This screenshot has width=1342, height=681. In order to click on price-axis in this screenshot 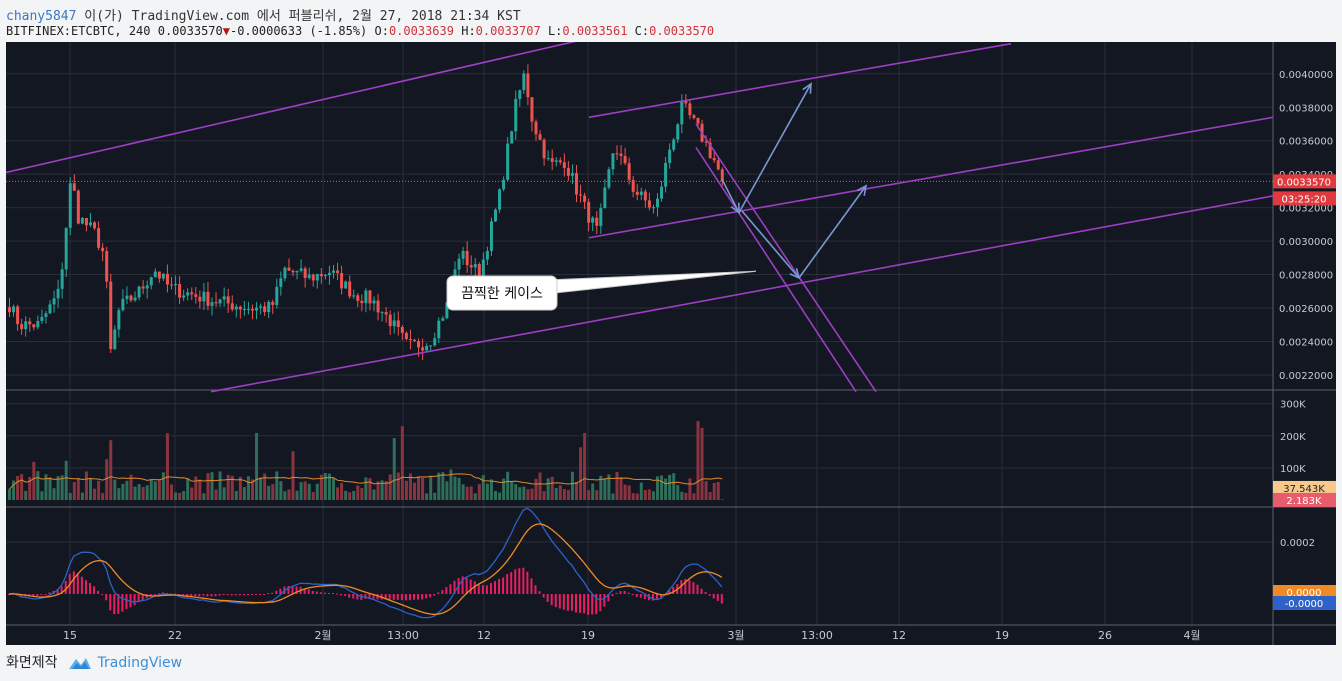, I will do `click(1304, 343)`.